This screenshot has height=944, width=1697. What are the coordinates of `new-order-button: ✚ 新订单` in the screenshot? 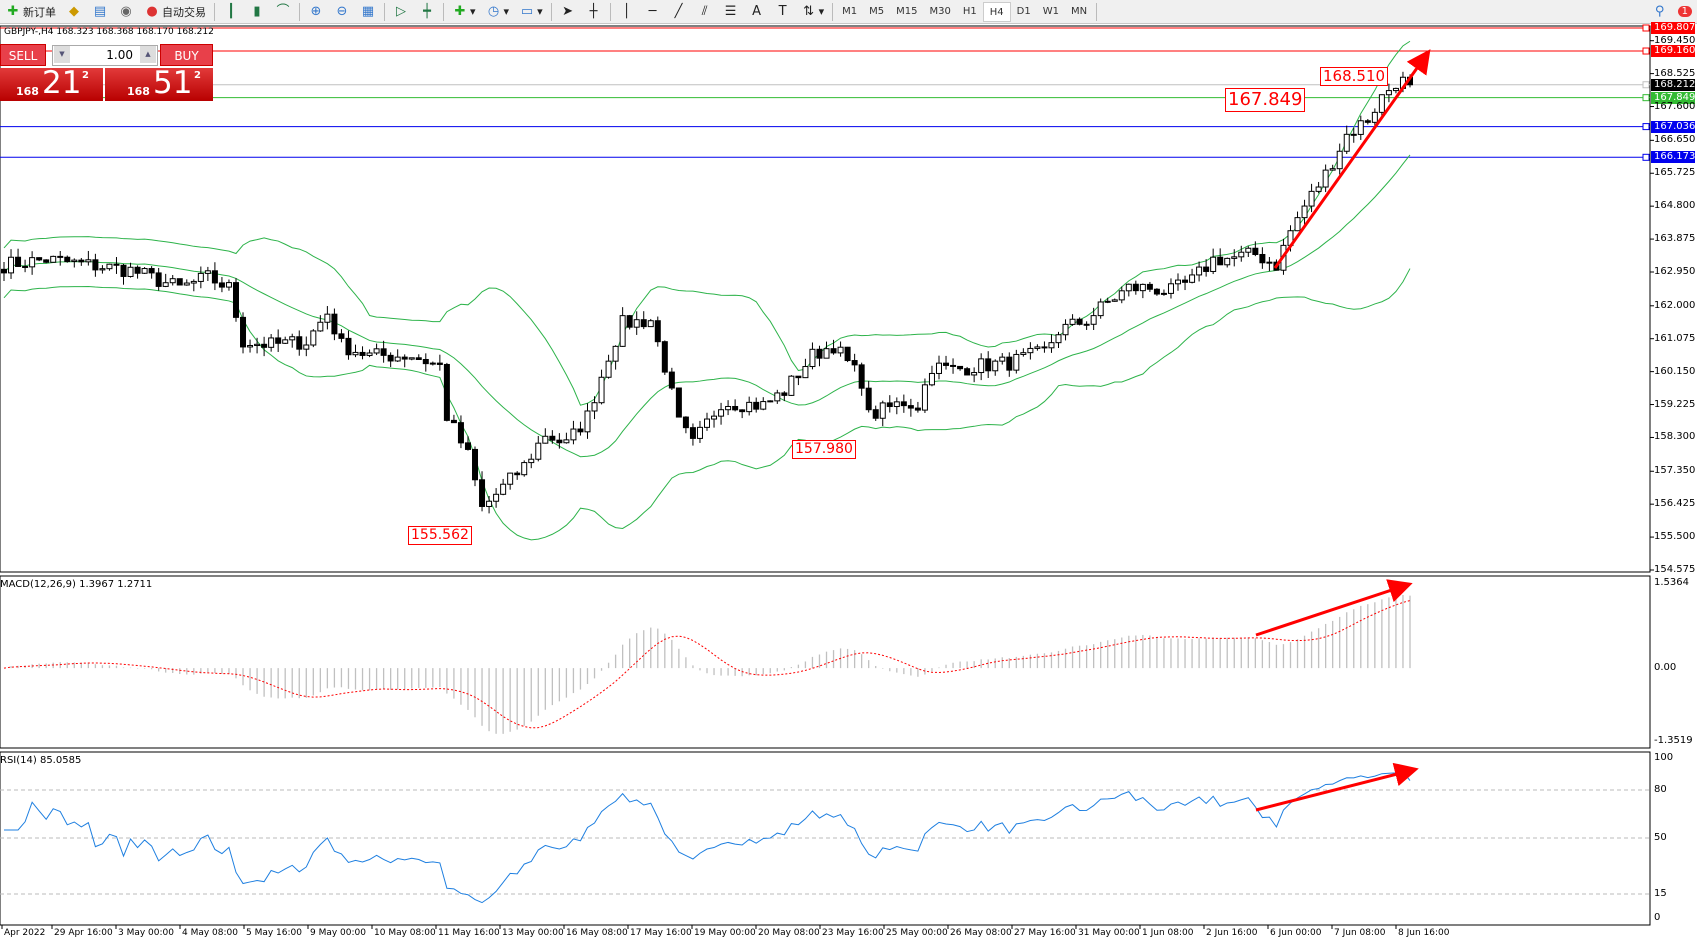 It's located at (30, 12).